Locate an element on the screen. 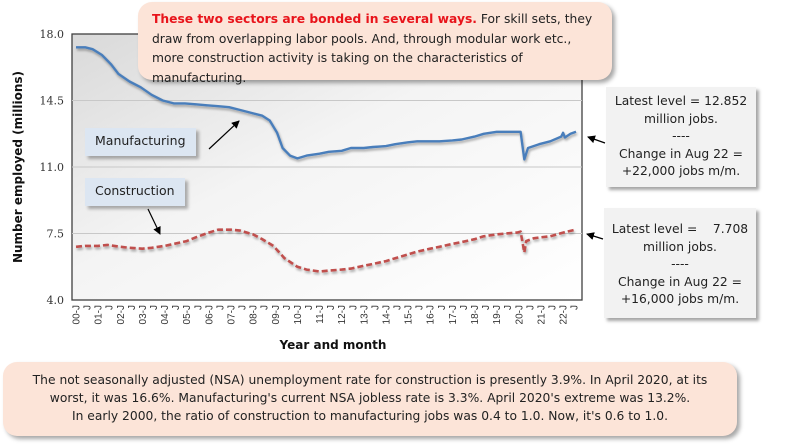 This screenshot has width=800, height=444. manufacturing-level-line5: +22,000 jobs m/m. is located at coordinates (681, 171).